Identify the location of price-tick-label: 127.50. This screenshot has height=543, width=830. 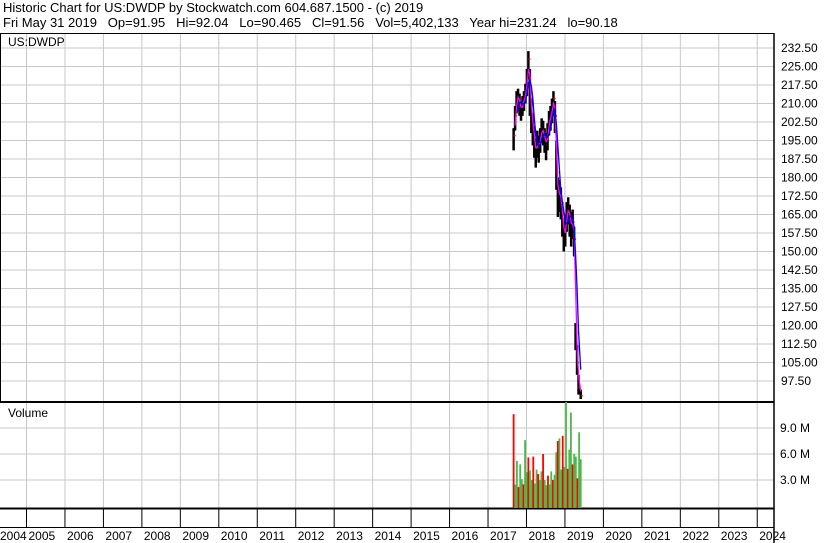
(799, 307).